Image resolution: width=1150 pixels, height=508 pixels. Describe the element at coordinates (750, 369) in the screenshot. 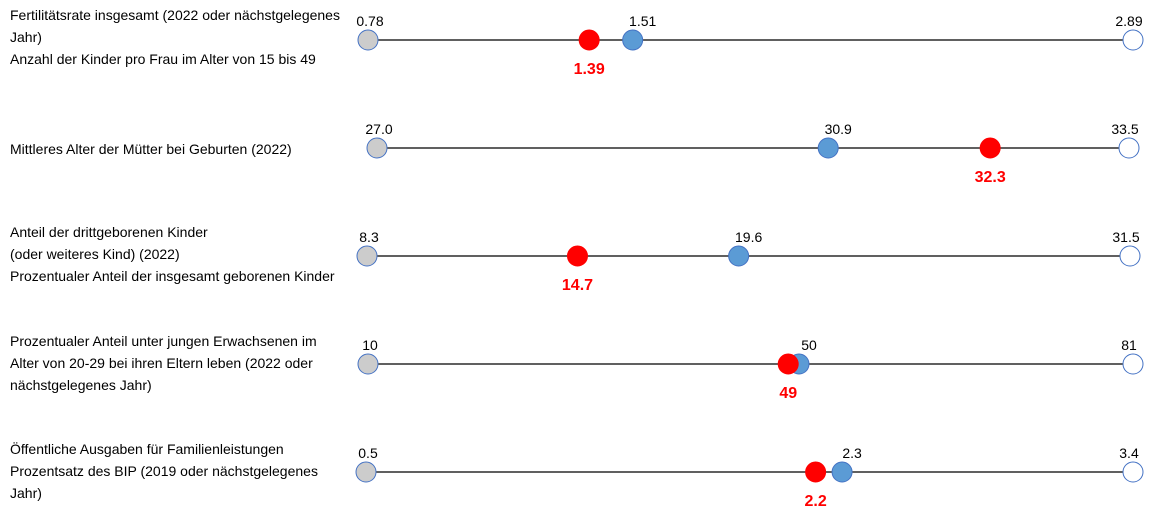

I see `chart-row-4: 10 50 81 49` at that location.